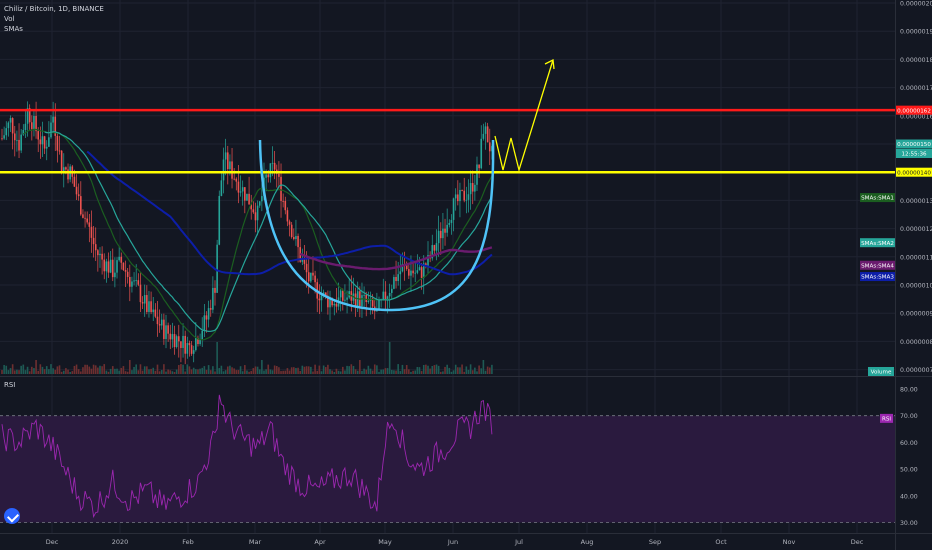 Image resolution: width=932 pixels, height=550 pixels. What do you see at coordinates (909, 523) in the screenshot?
I see `rsi-tick-5: 30.00` at bounding box center [909, 523].